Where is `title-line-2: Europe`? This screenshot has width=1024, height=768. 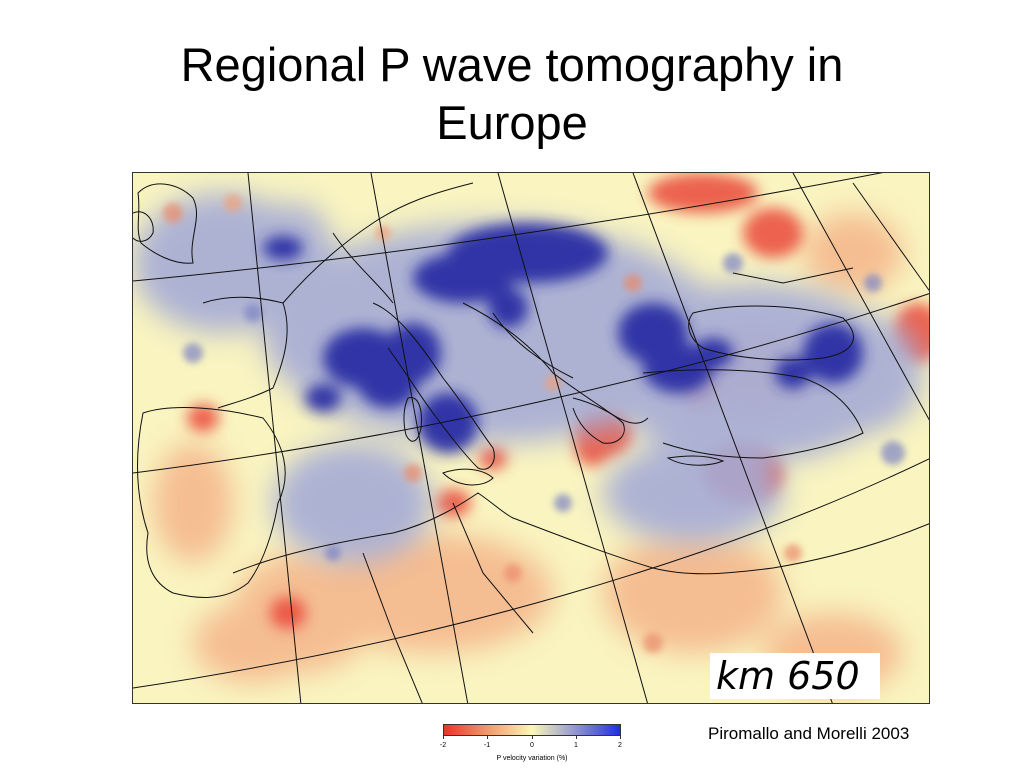
title-line-2: Europe is located at coordinates (512, 122).